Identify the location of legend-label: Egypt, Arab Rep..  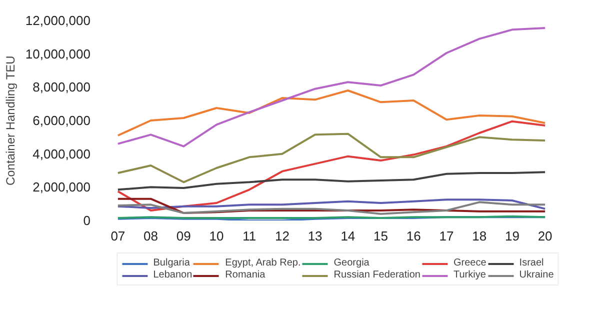
(263, 263).